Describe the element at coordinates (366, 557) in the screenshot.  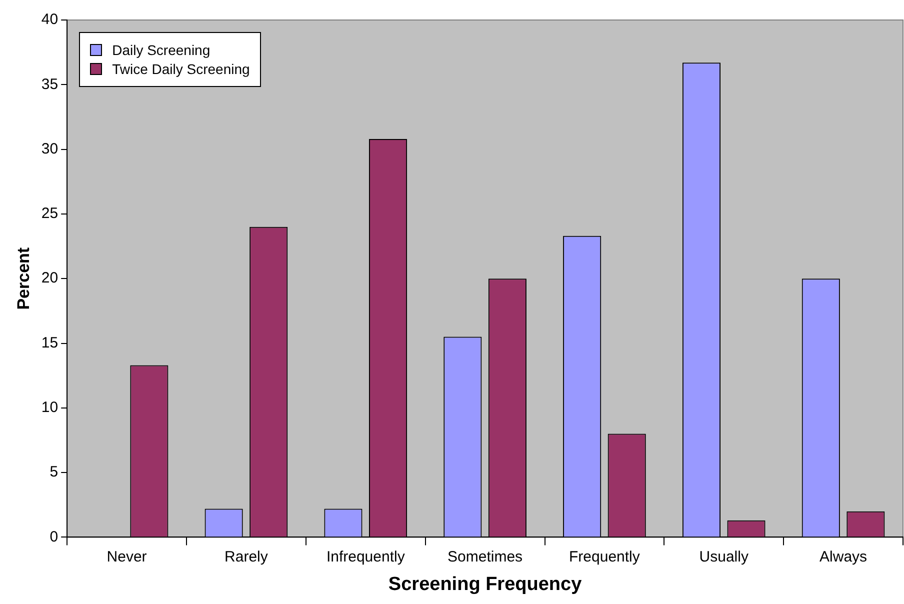
I see `x-tick-label: Infrequently` at that location.